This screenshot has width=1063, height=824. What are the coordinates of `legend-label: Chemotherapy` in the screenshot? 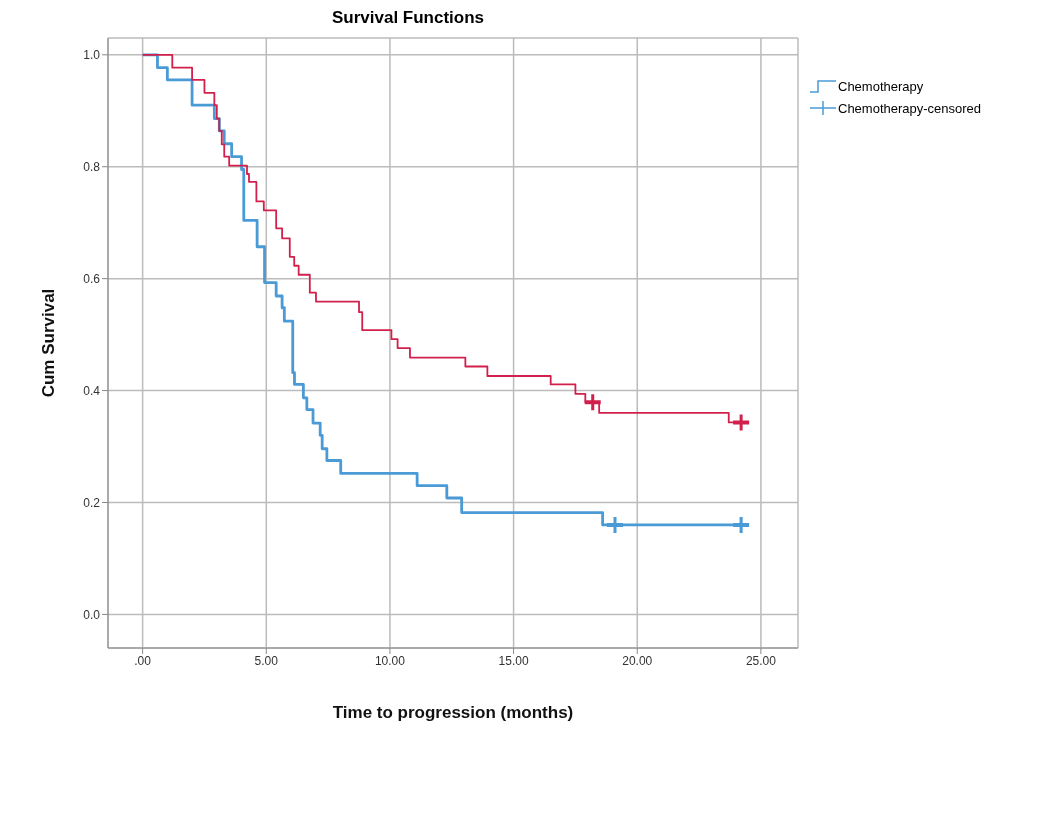 It's located at (881, 86).